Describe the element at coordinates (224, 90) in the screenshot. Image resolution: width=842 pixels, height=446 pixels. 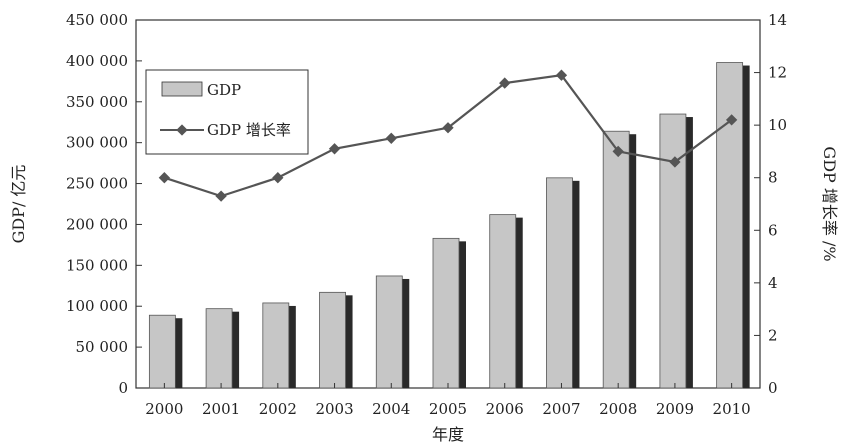
I see `legend-label-gdp: GDP` at that location.